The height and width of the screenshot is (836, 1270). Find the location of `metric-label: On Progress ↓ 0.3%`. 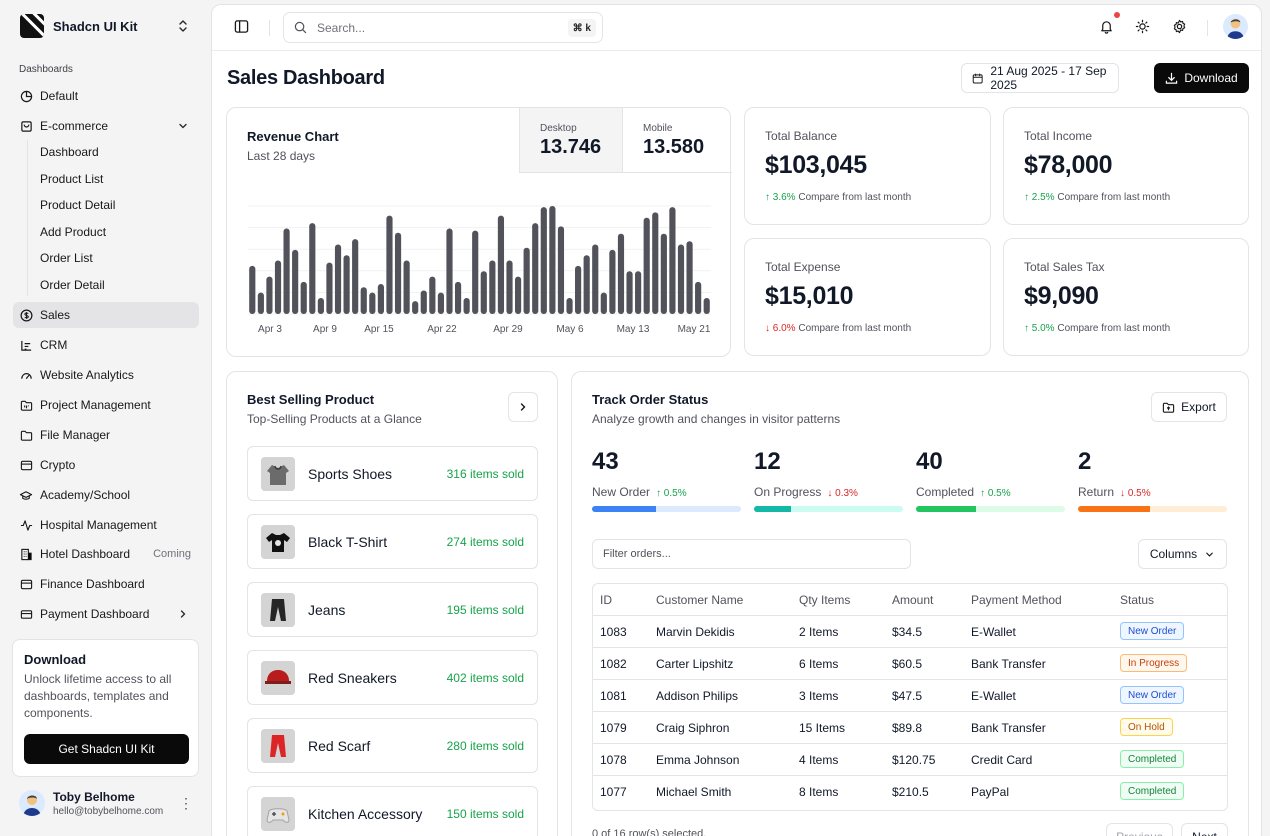

metric-label: On Progress ↓ 0.3% is located at coordinates (806, 492).